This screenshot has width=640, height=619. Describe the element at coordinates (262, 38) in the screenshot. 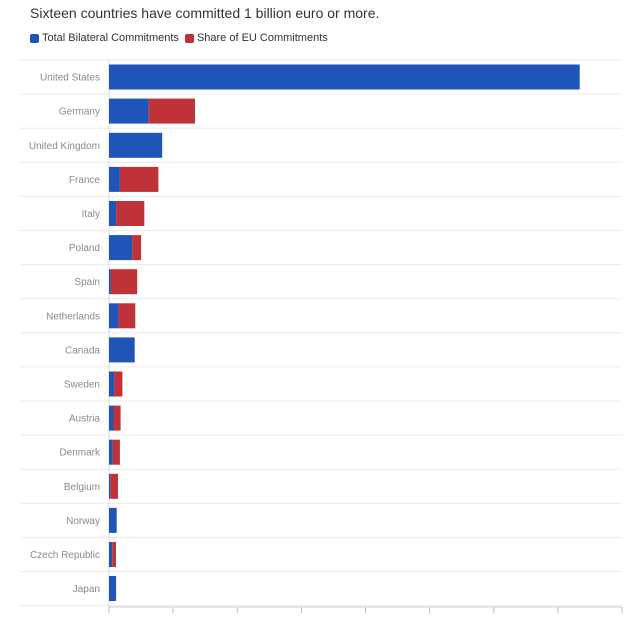

I see `legend-label-eu-share: Share of EU Commitments` at that location.